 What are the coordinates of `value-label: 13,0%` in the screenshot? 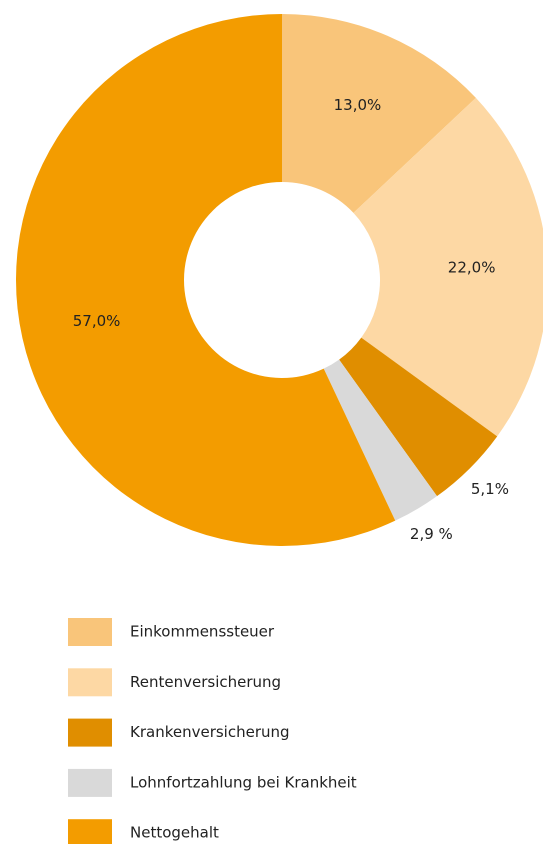 It's located at (358, 105).